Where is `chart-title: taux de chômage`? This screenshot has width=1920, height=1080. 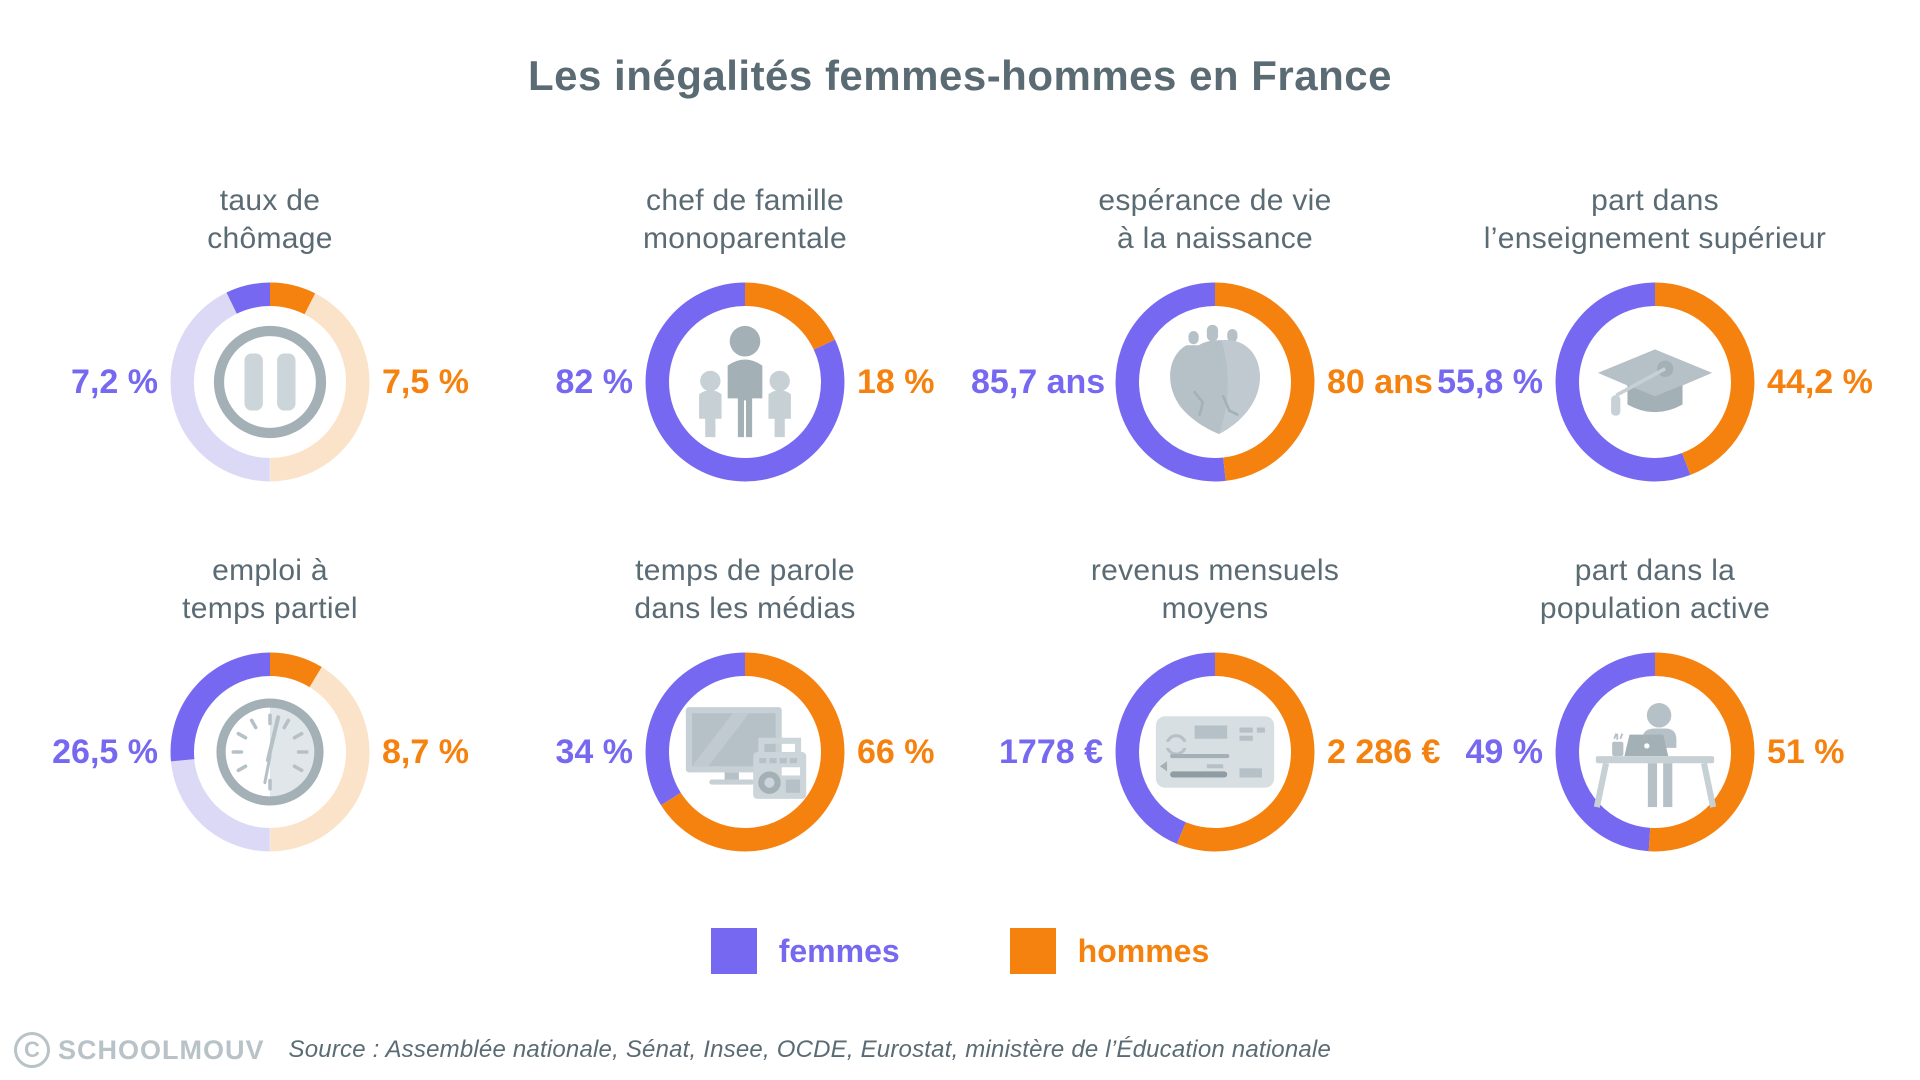
chart-title: taux de chômage is located at coordinates (270, 220).